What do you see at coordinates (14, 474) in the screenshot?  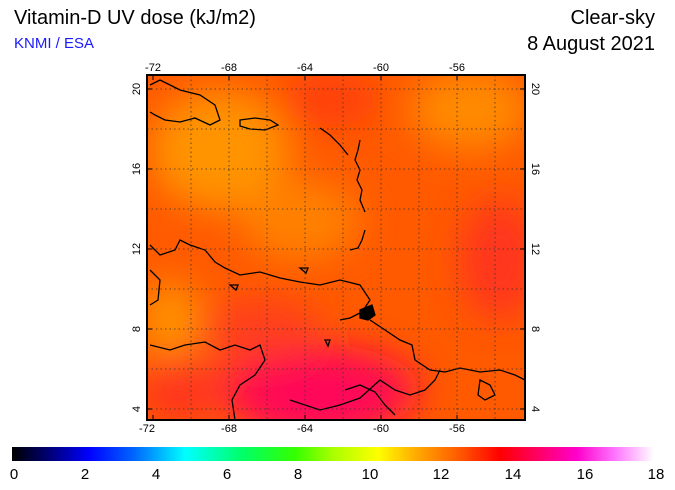 I see `colorbar-label-0: 0` at bounding box center [14, 474].